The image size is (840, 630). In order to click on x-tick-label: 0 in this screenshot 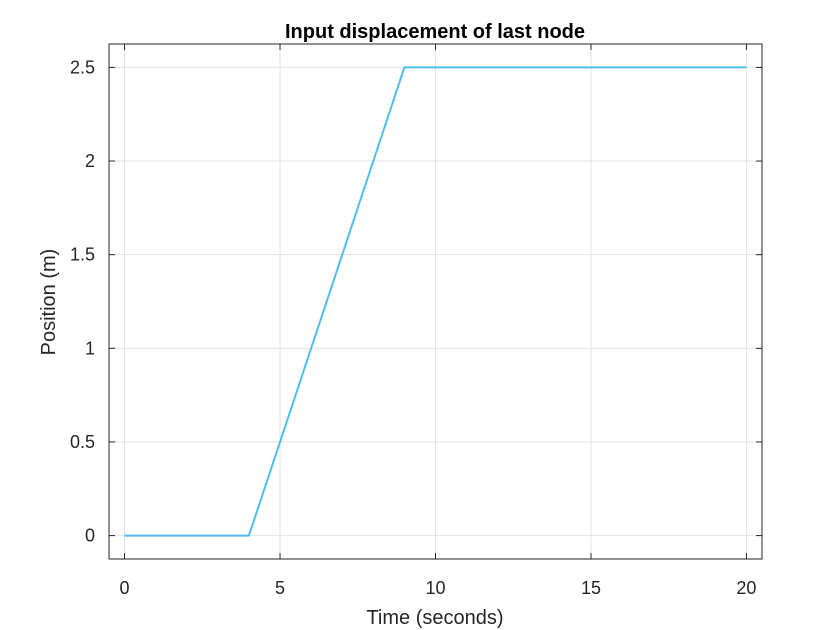, I will do `click(125, 588)`.